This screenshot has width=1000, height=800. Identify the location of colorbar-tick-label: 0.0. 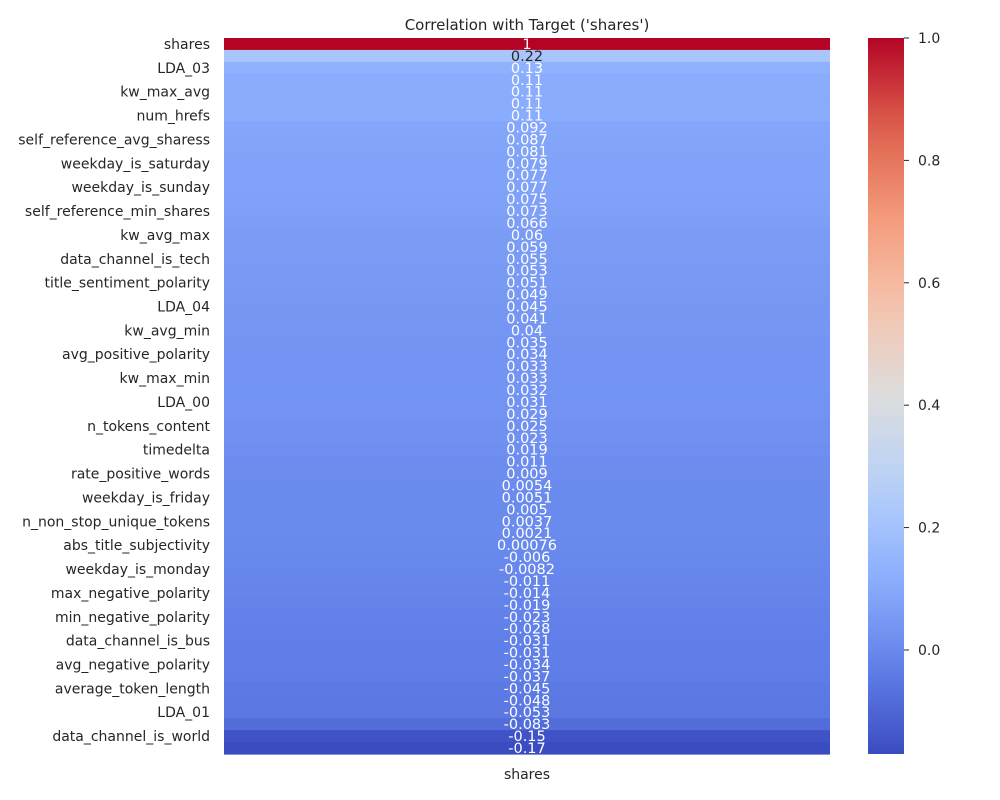
(929, 651).